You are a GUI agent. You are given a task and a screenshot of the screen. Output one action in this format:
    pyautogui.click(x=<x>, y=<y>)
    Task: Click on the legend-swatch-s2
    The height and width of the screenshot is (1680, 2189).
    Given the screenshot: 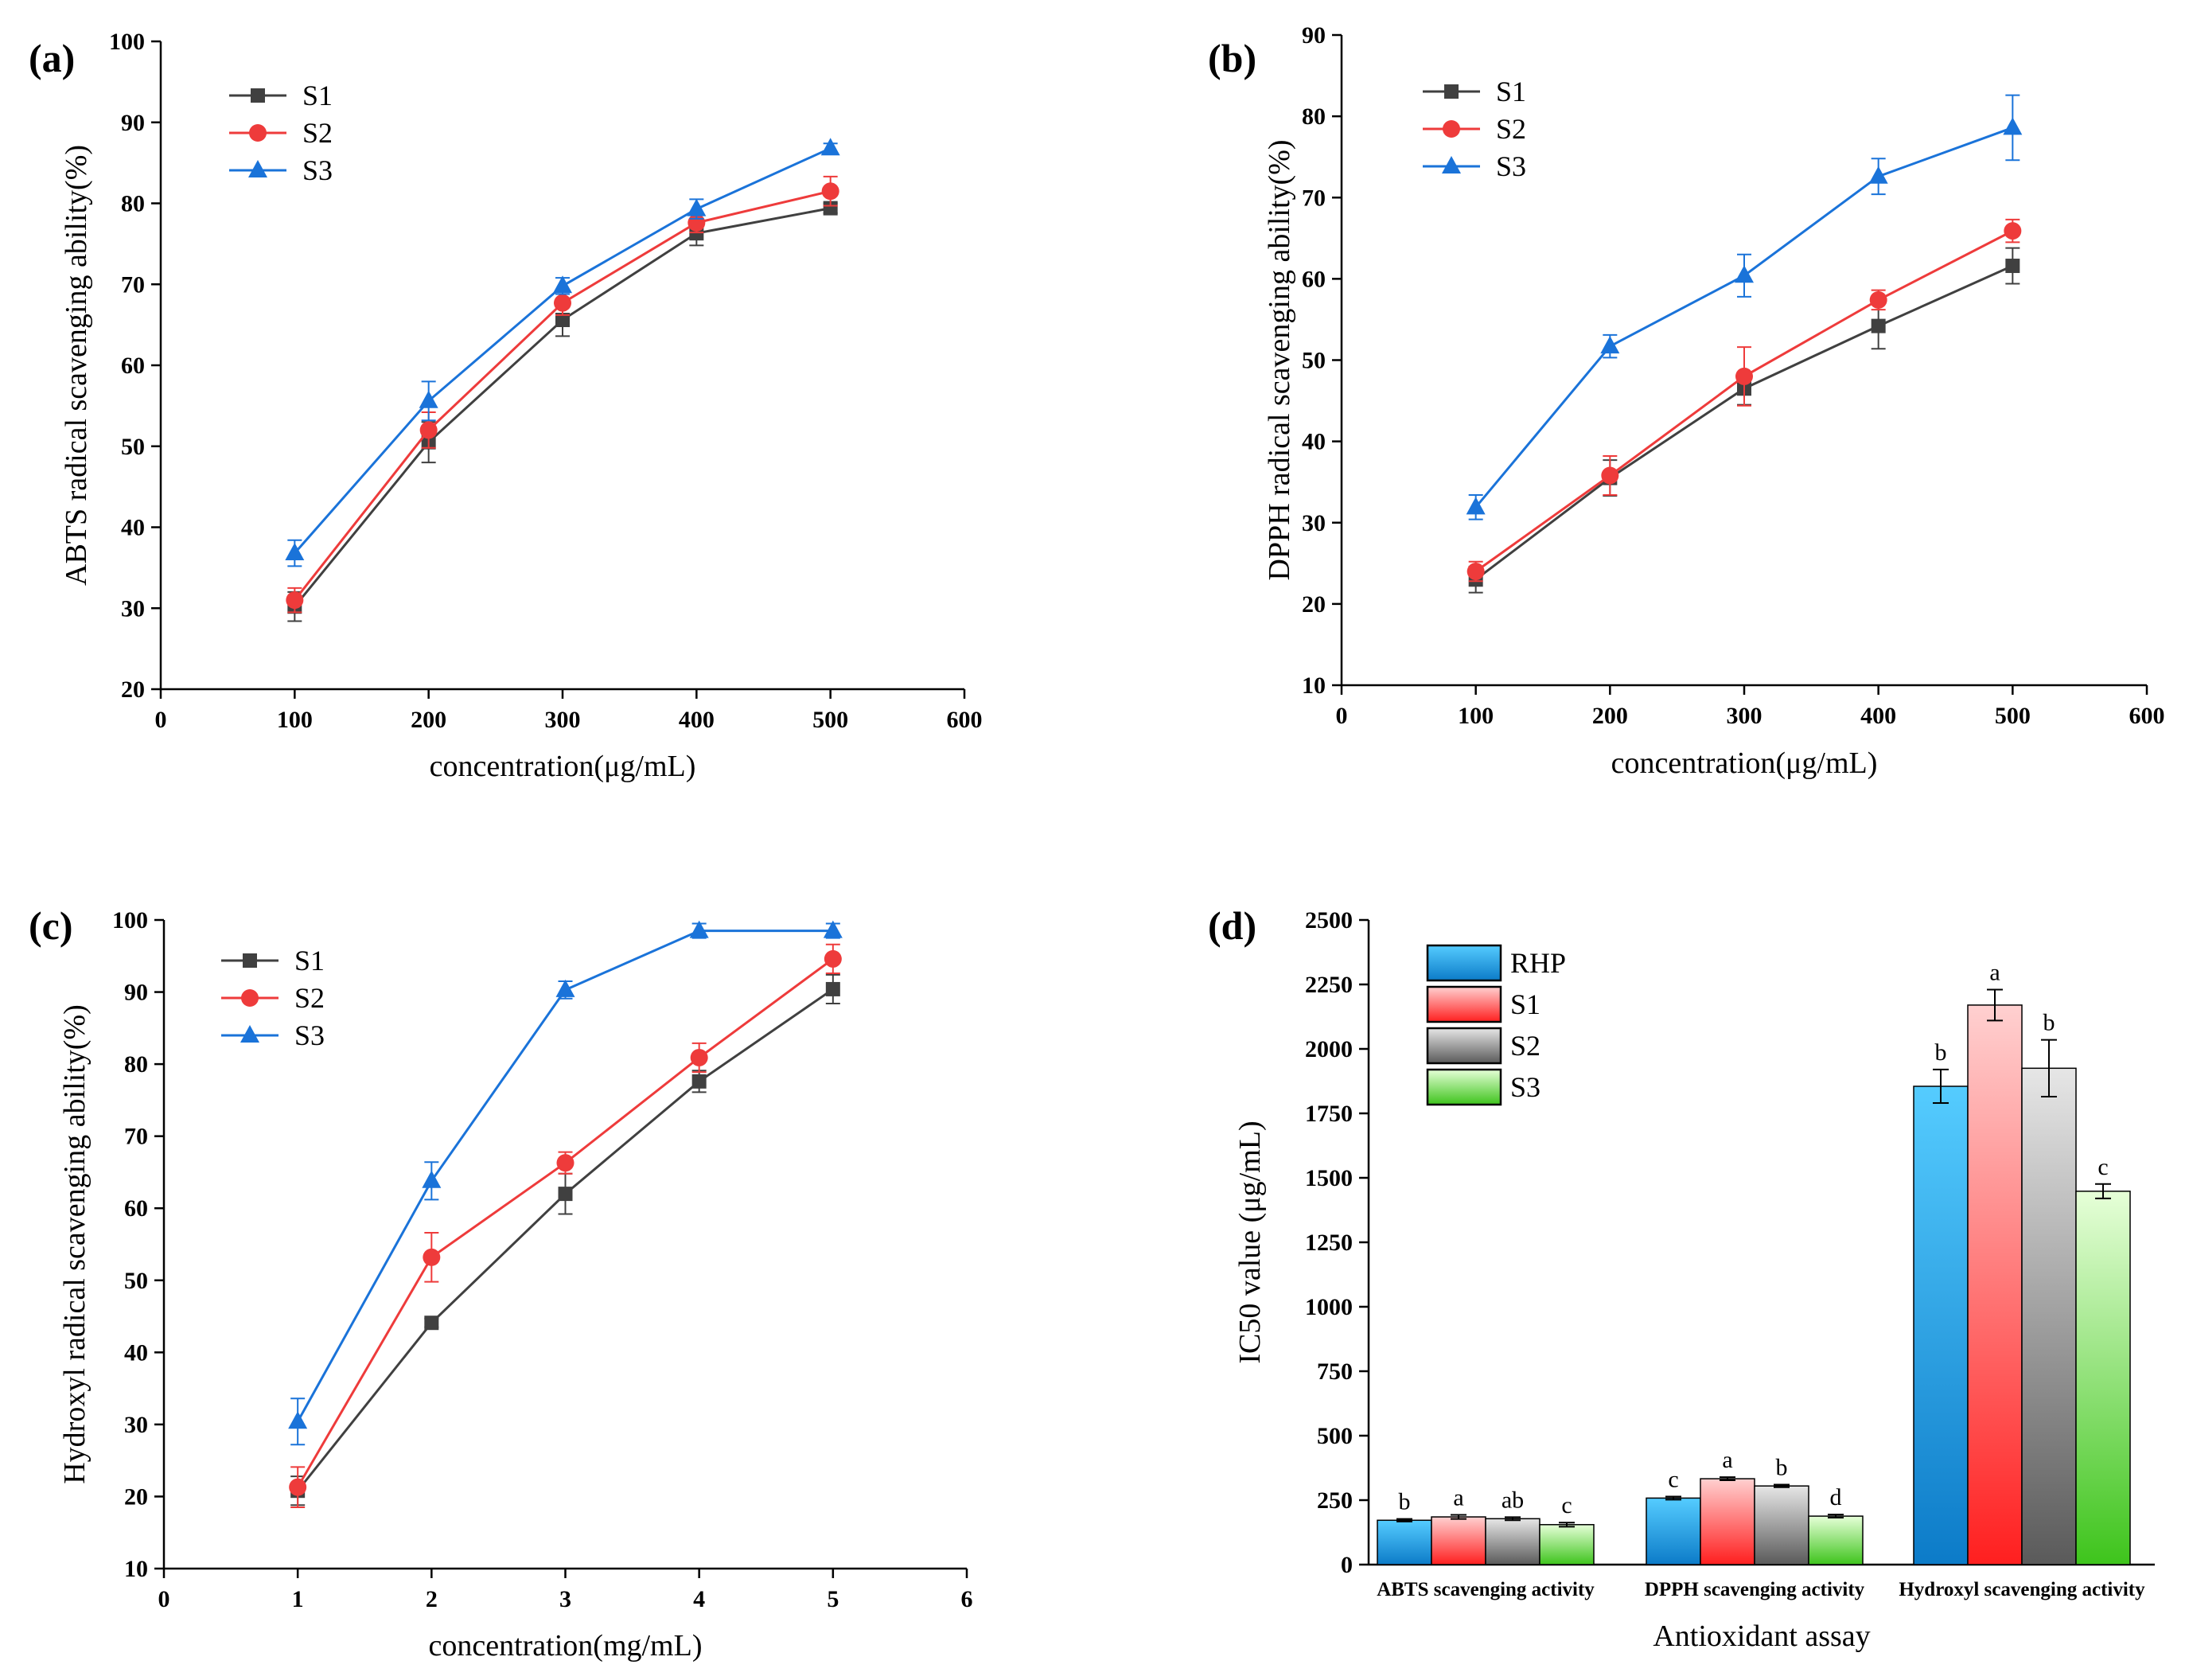 What is the action you would take?
    pyautogui.click(x=1464, y=1046)
    